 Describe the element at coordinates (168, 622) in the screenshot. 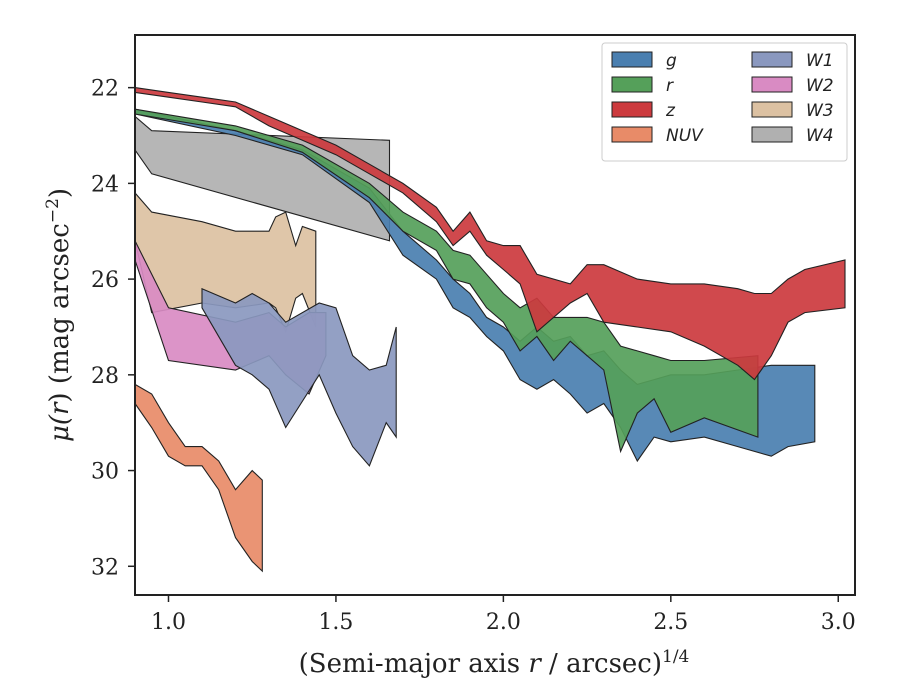

I see `x-tick-label: 1.0` at that location.